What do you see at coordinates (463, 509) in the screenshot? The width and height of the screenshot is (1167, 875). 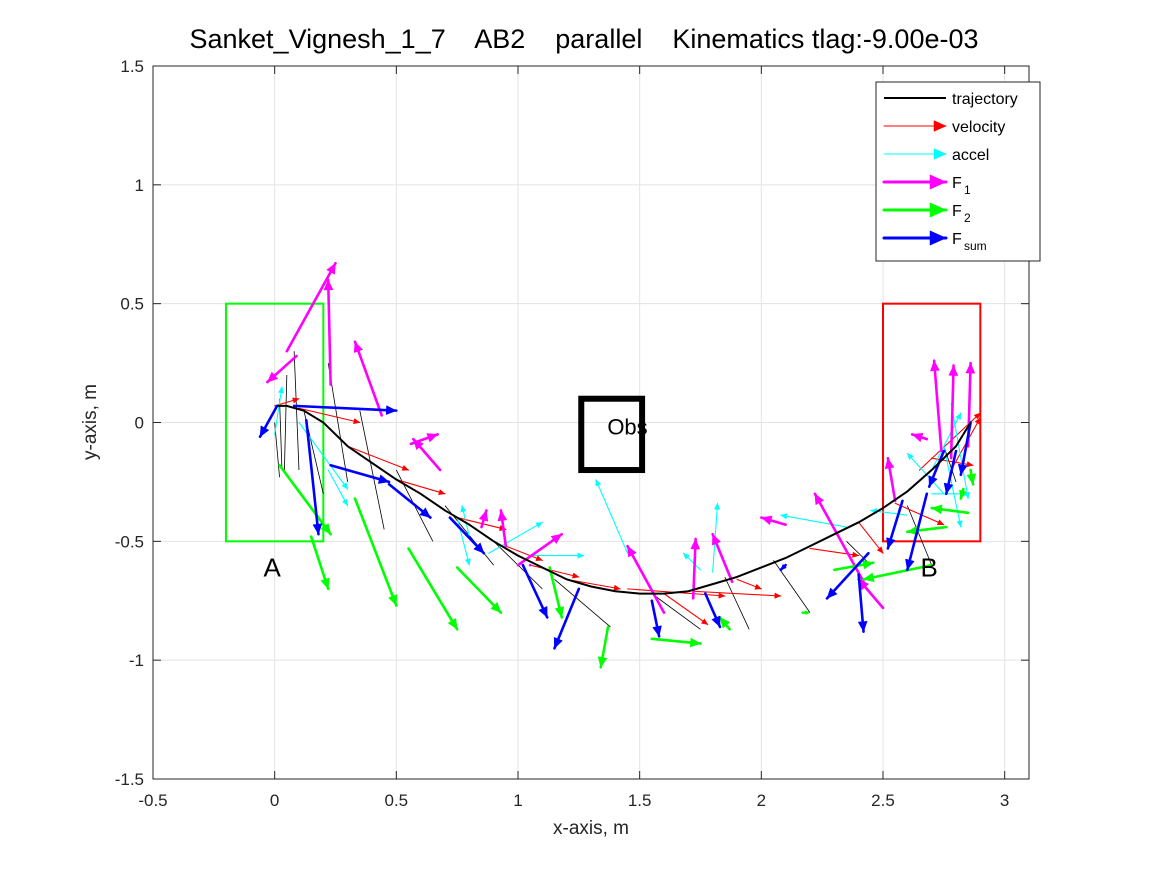 I see `accel-arrow-3-head` at bounding box center [463, 509].